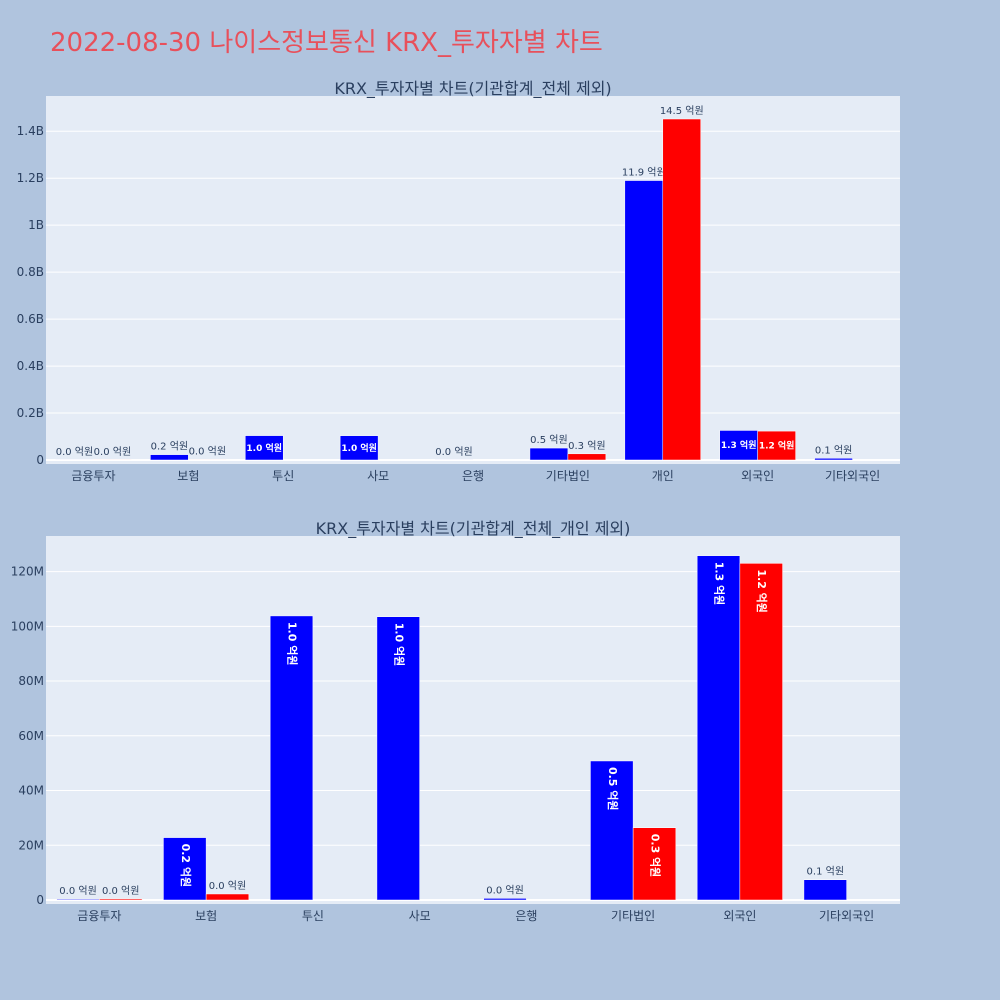 This screenshot has height=1000, width=1000. I want to click on y-tick-label: 1.4B, so click(30, 131).